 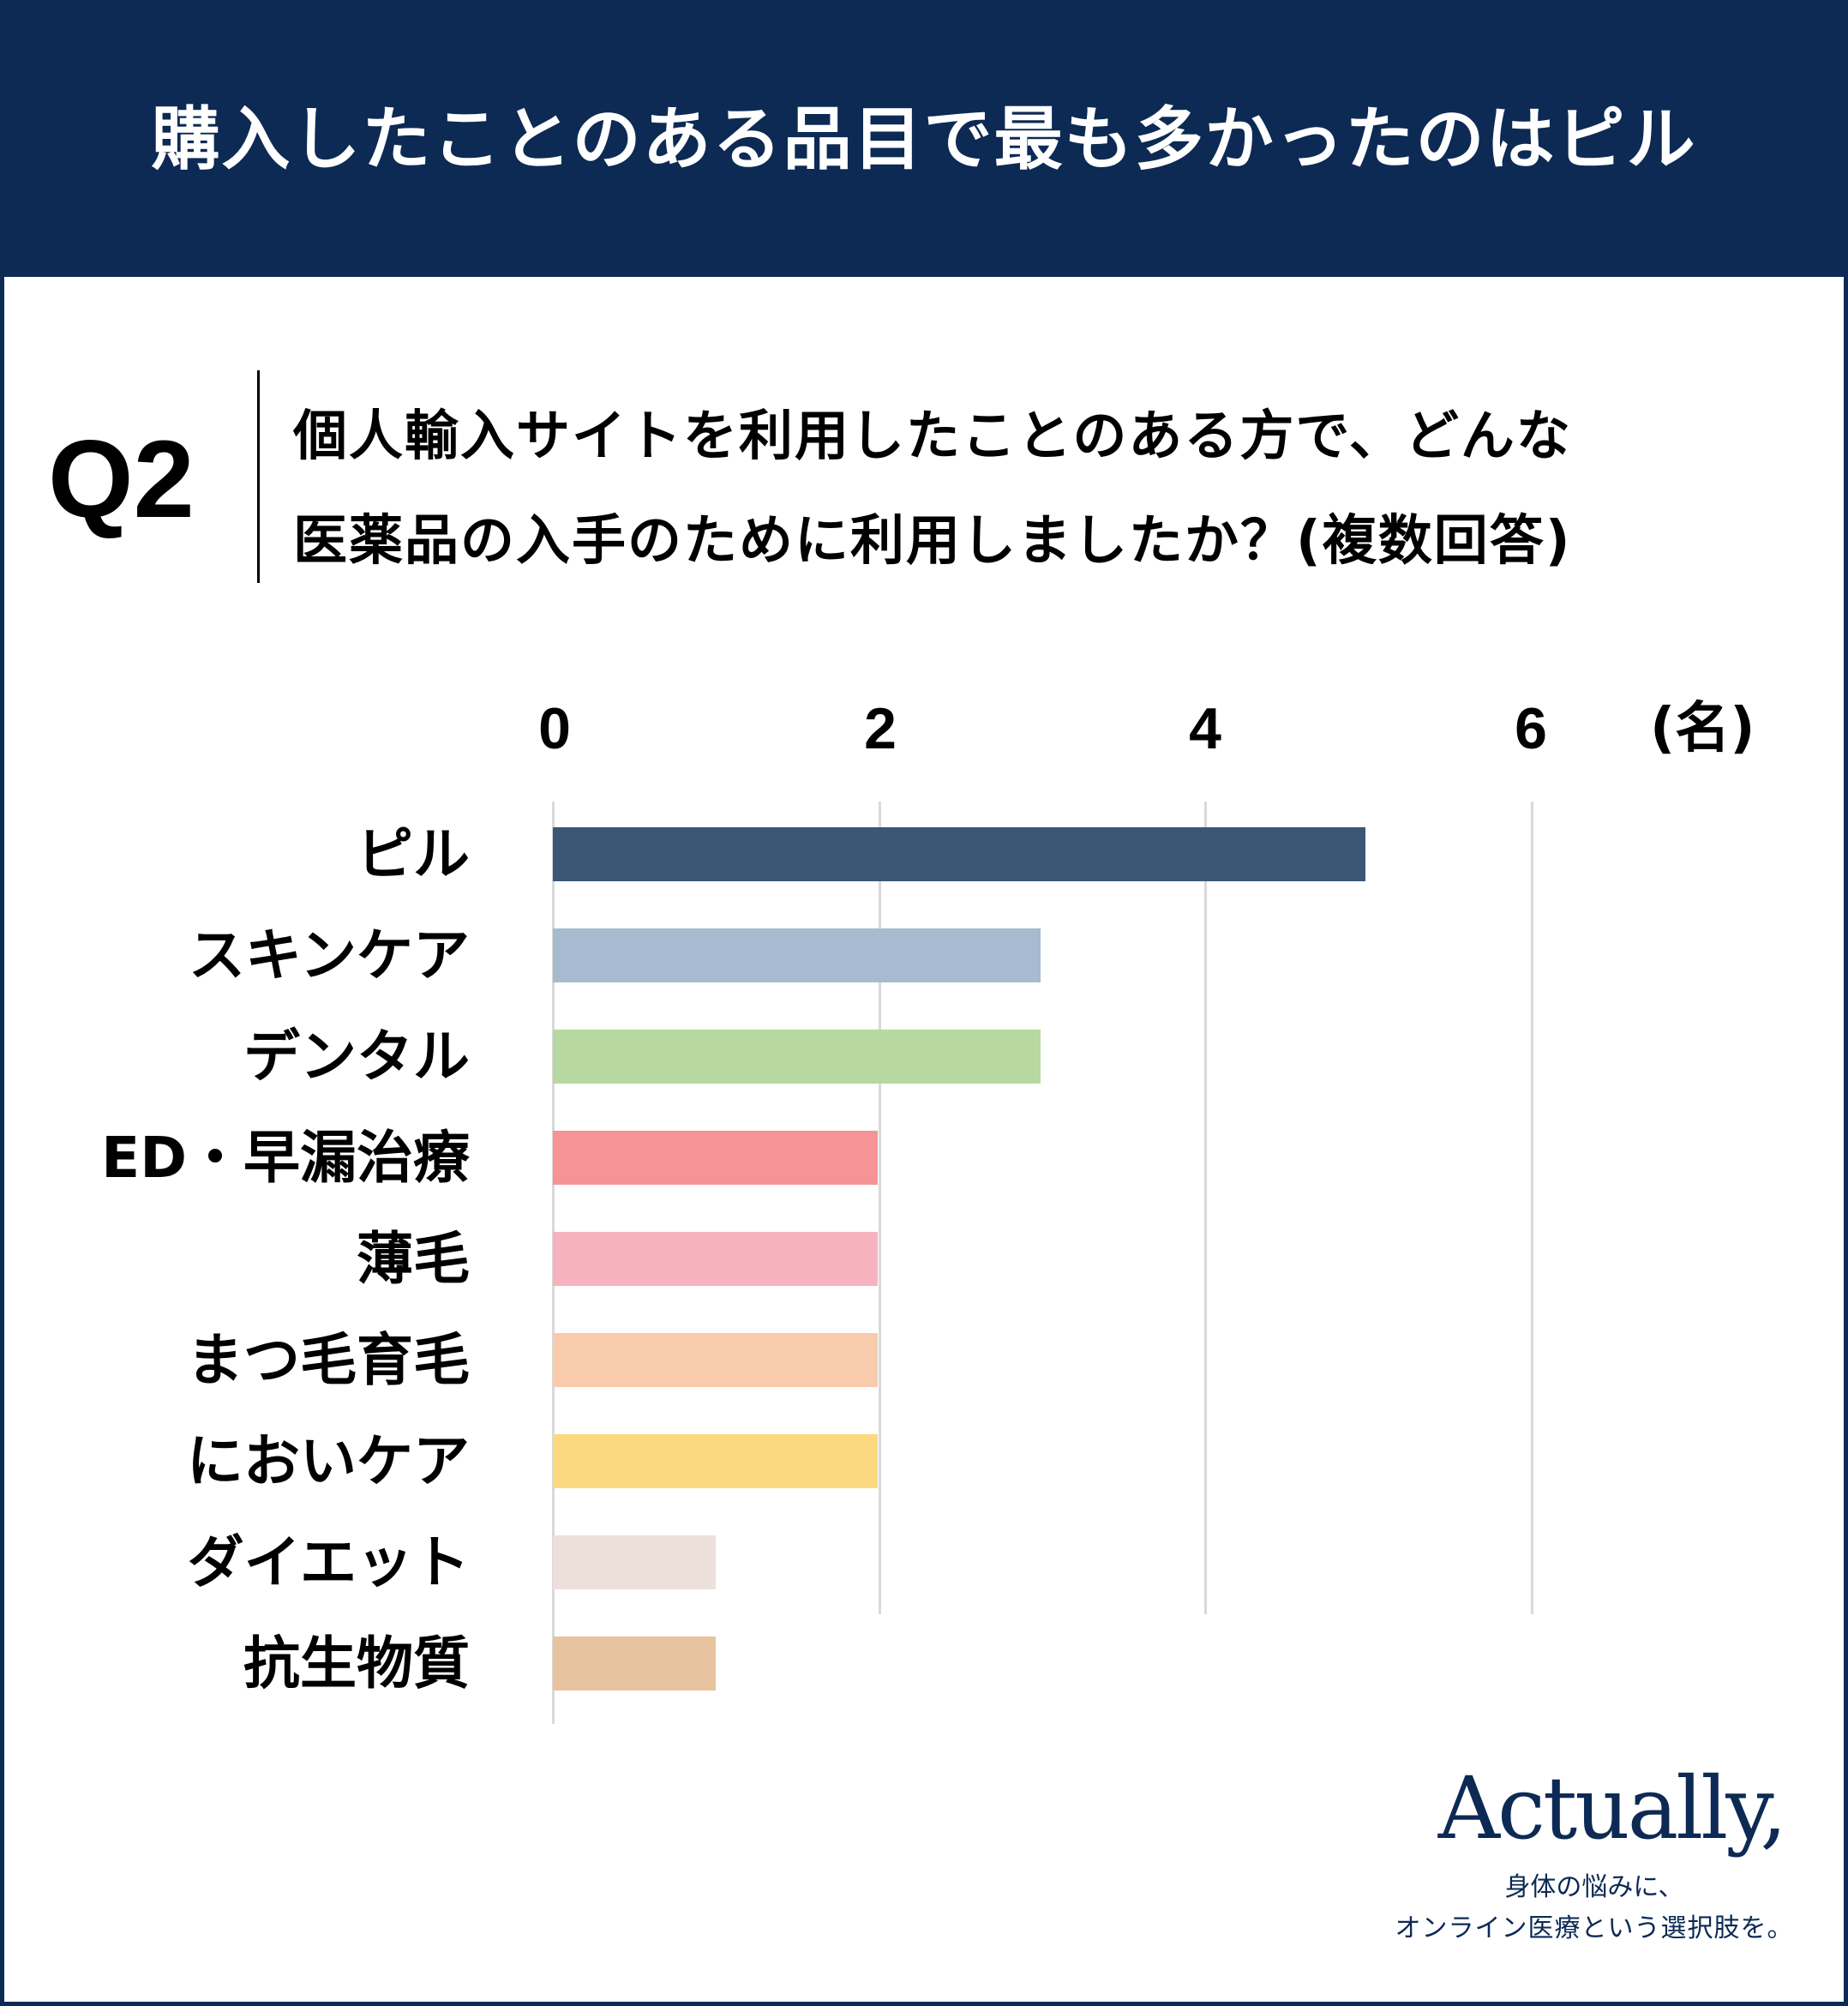 I want to click on bar-label: ピル, so click(x=413, y=854).